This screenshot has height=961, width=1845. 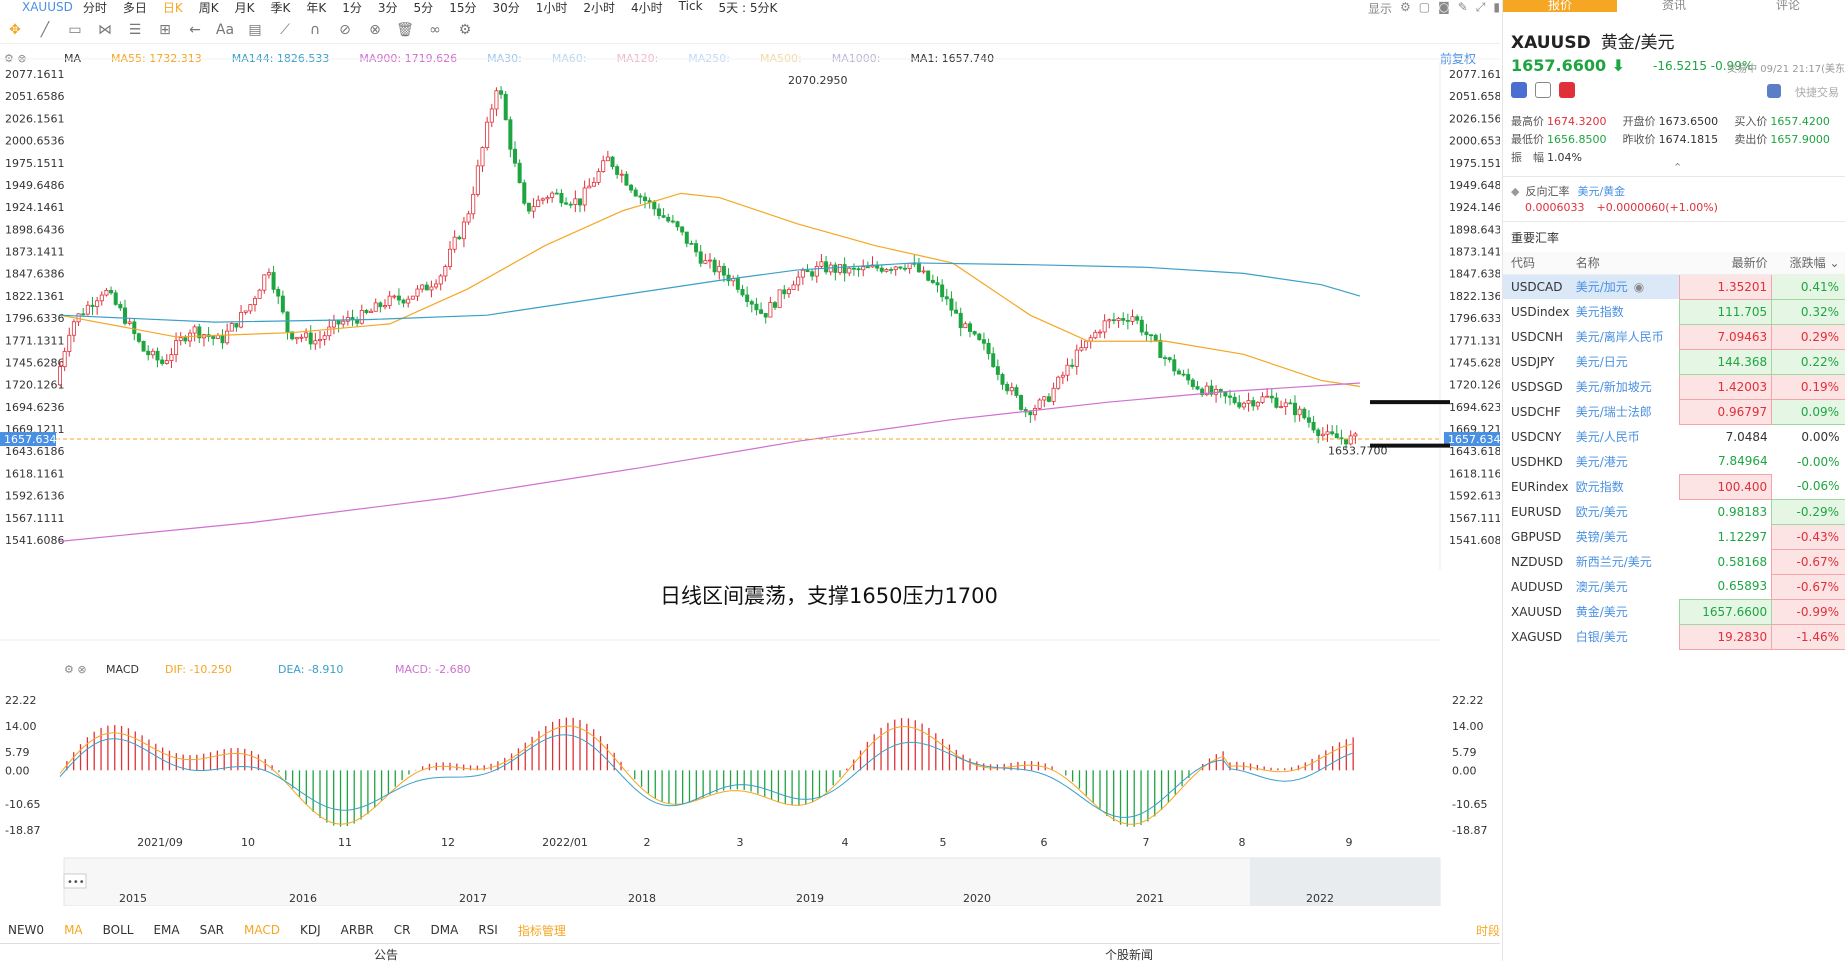 What do you see at coordinates (1674, 561) in the screenshot?
I see `rate-row: NZDUSD 新西兰元/美元 0.58168 -0.67%` at bounding box center [1674, 561].